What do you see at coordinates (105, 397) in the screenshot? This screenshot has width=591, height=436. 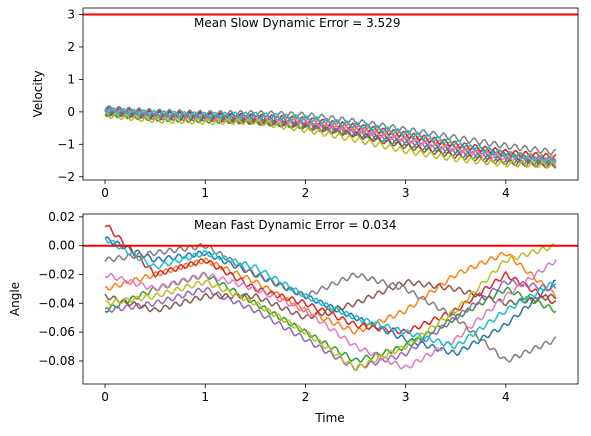 I see `angle-xtick-label: 0` at bounding box center [105, 397].